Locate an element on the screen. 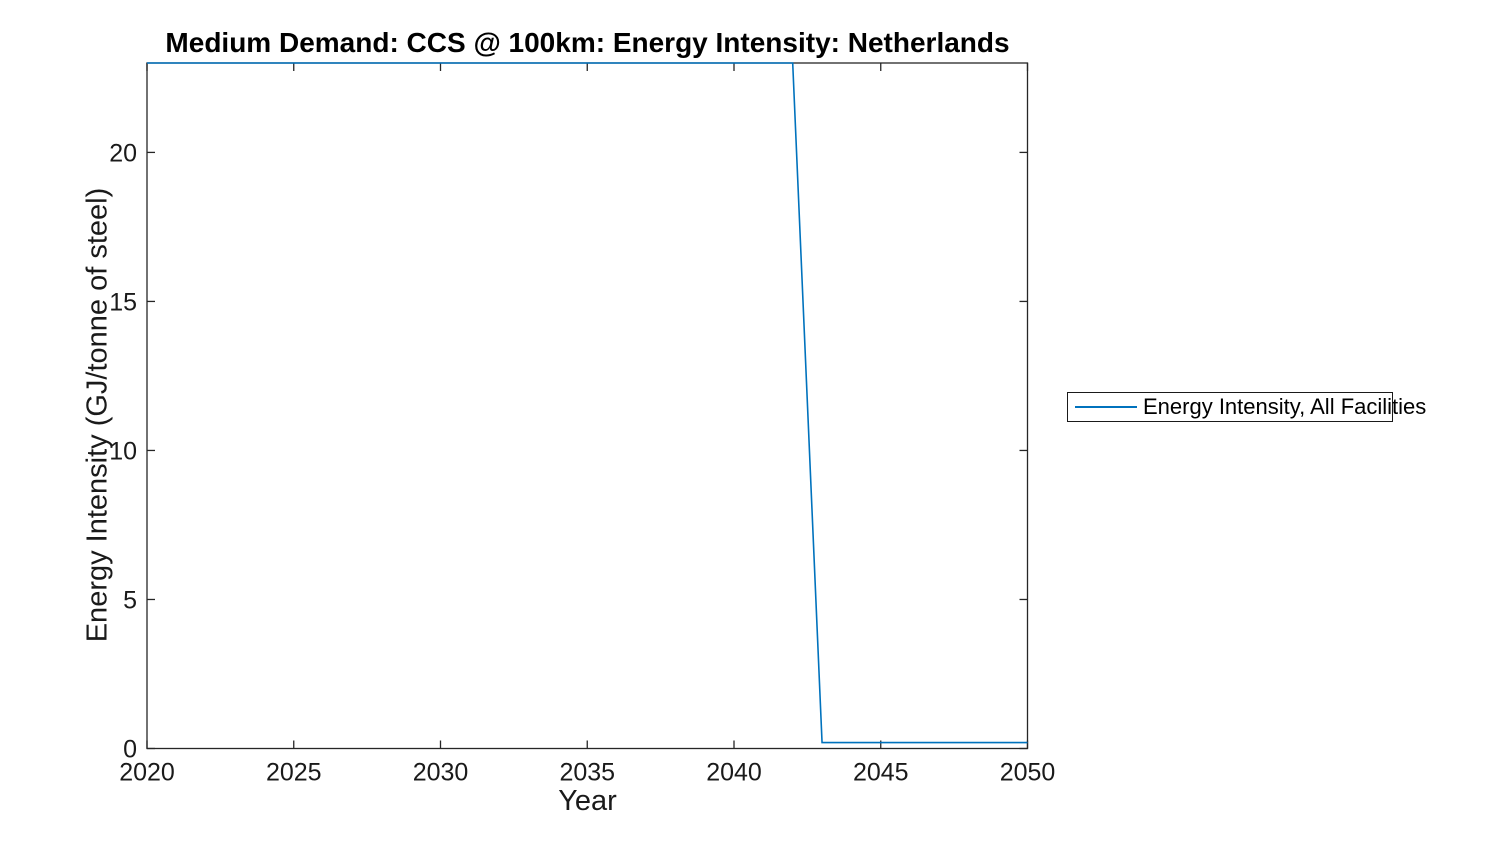 The height and width of the screenshot is (844, 1500). y-tick-label: 0 is located at coordinates (130, 750).